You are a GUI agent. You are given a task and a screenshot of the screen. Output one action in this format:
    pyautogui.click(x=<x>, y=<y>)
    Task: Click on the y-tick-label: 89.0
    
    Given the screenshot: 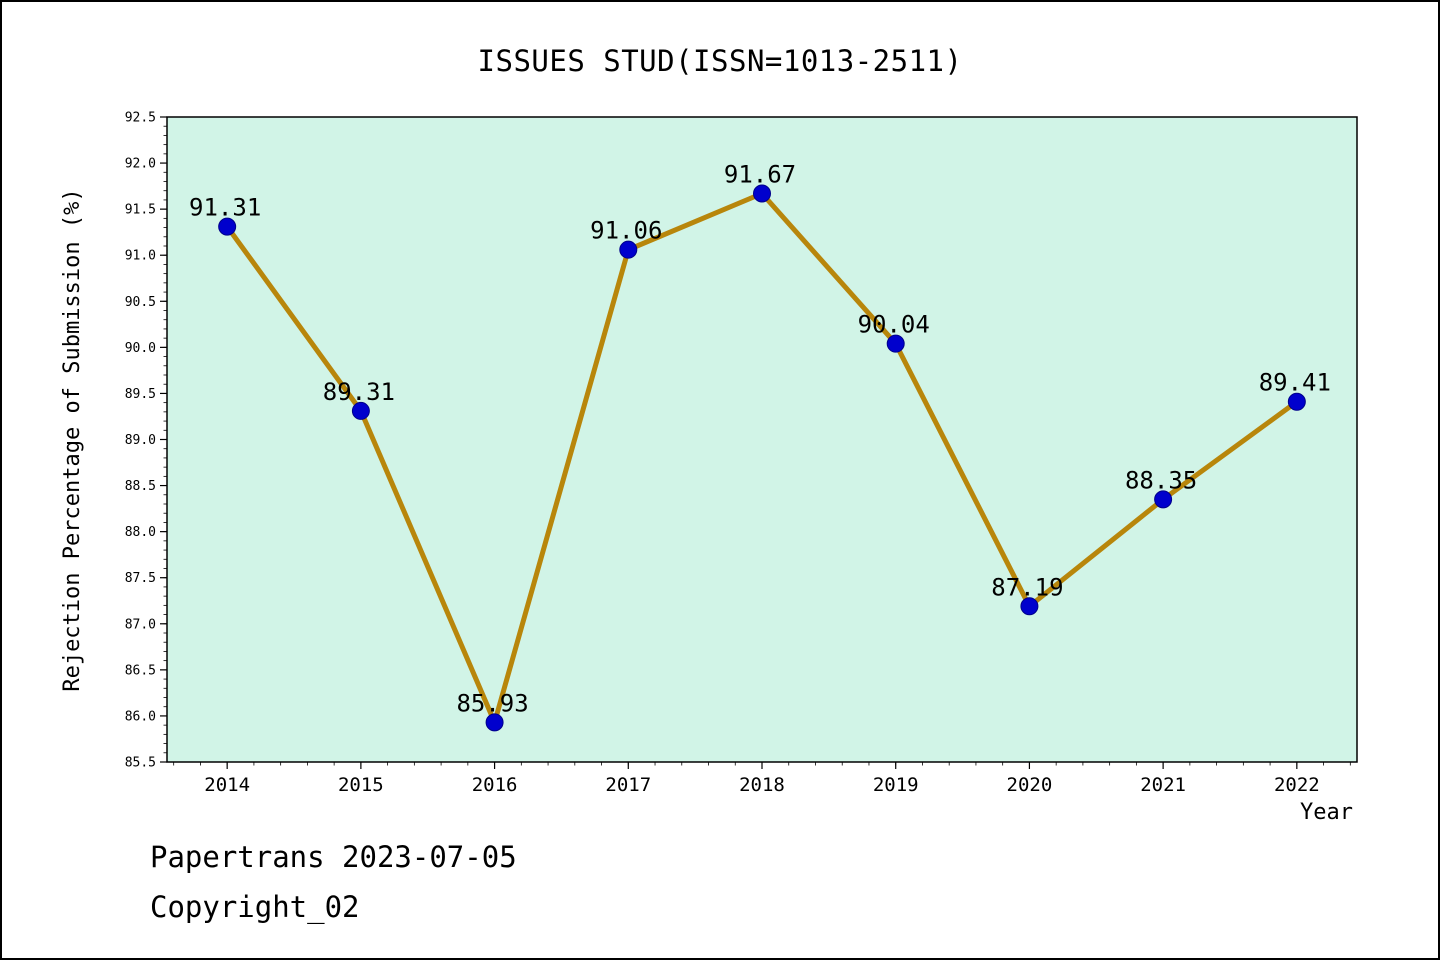 What is the action you would take?
    pyautogui.click(x=140, y=440)
    